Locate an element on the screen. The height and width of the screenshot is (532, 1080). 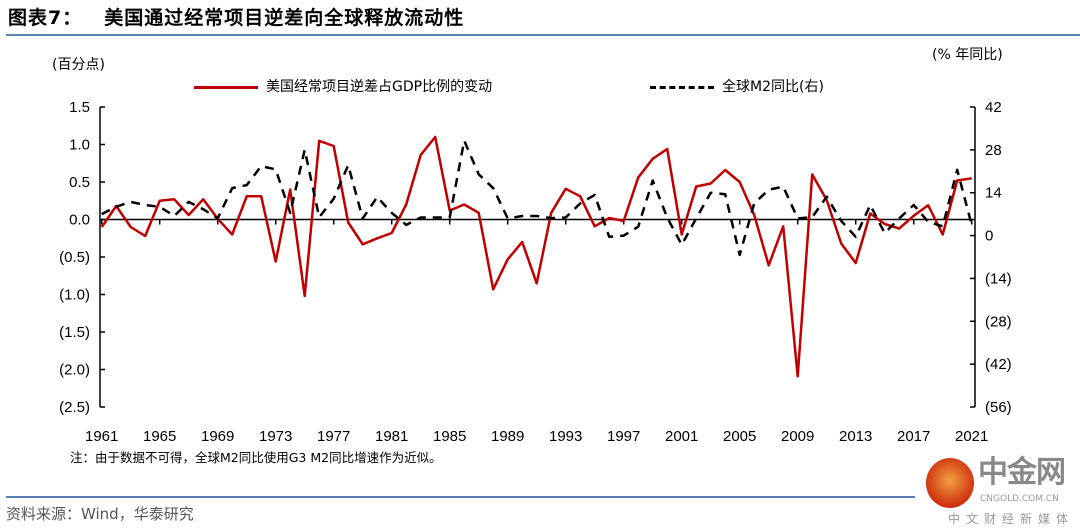
watermark-brand: 中金网 is located at coordinates (1022, 472).